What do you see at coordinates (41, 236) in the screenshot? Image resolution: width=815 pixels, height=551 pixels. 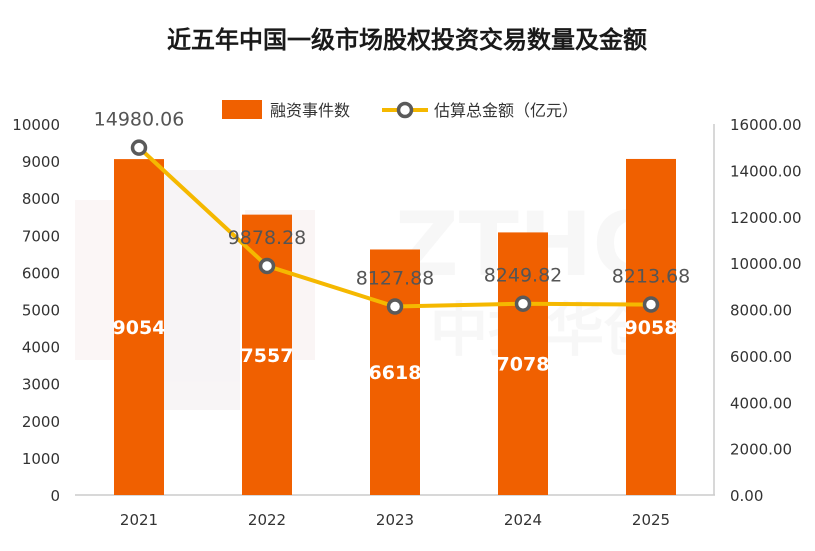 I see `y-left-tick-label: 7000` at bounding box center [41, 236].